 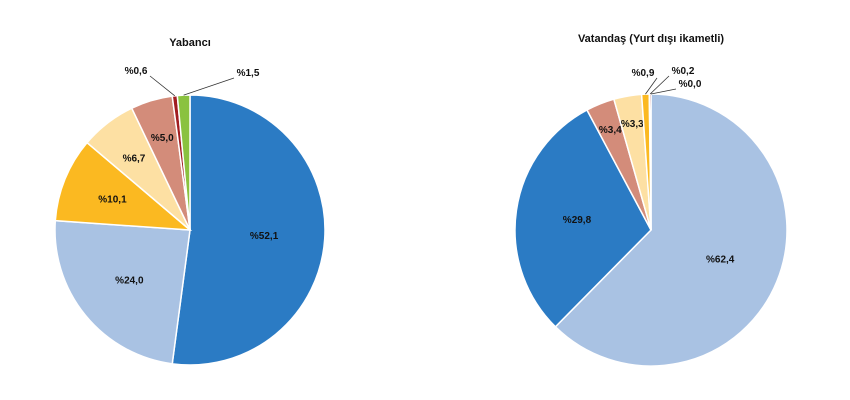 What do you see at coordinates (248, 73) in the screenshot?
I see `slice-label: %1,5` at bounding box center [248, 73].